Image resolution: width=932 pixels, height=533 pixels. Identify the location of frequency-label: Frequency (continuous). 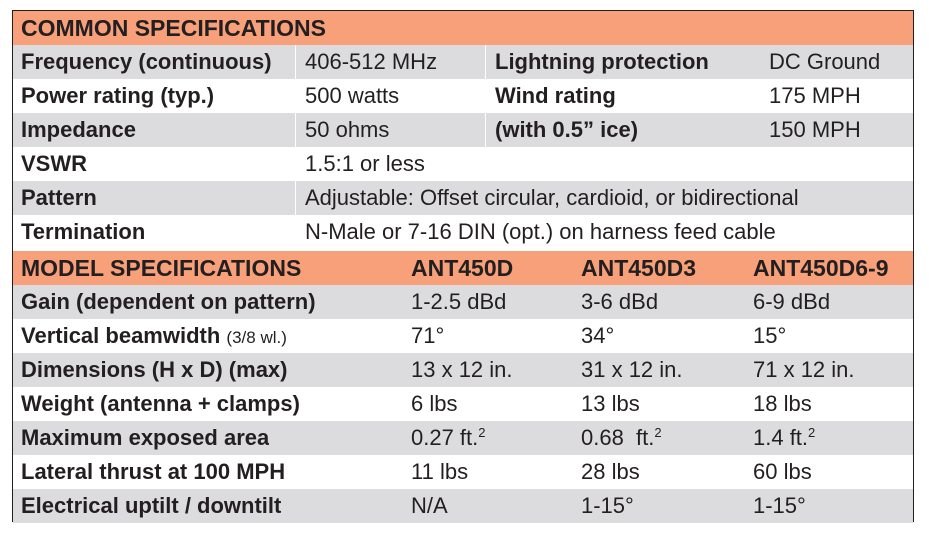
(146, 61).